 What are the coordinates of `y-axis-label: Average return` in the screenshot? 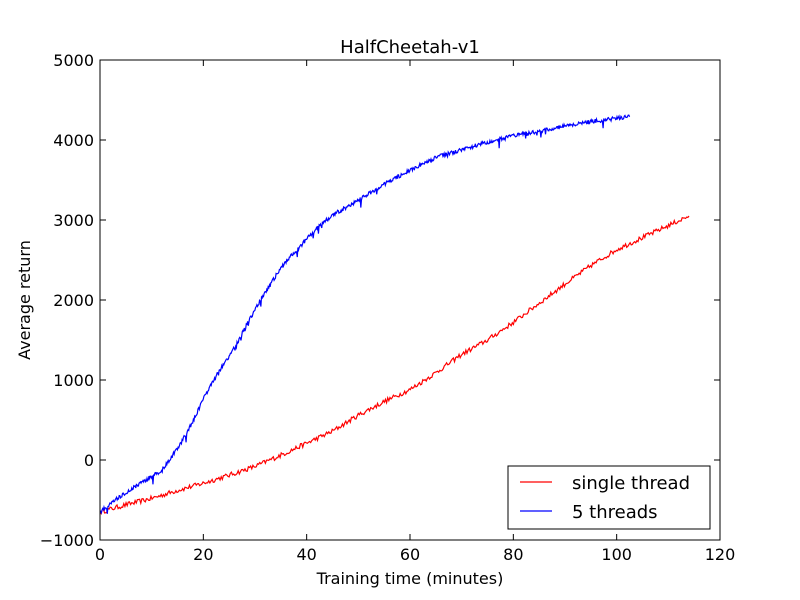 It's located at (24, 300).